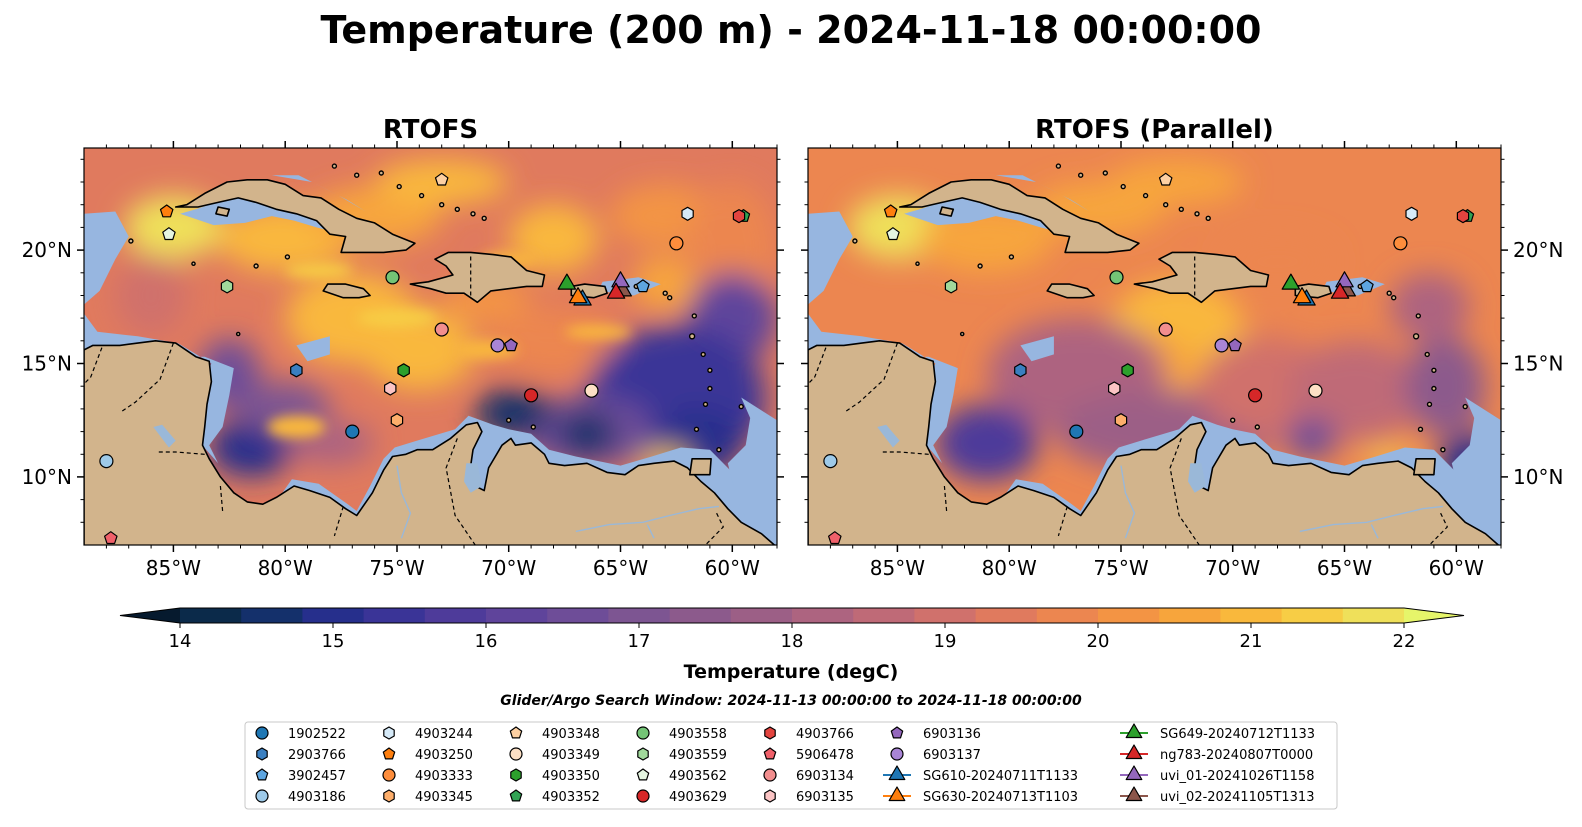  I want to click on legend-box, so click(791, 765).